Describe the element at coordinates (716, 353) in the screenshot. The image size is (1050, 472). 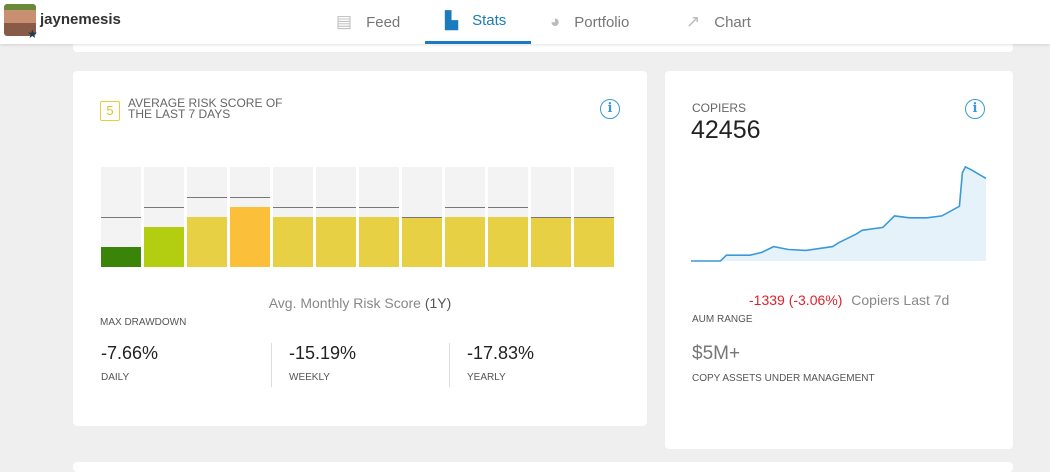
I see `aum-value: $5M+` at that location.